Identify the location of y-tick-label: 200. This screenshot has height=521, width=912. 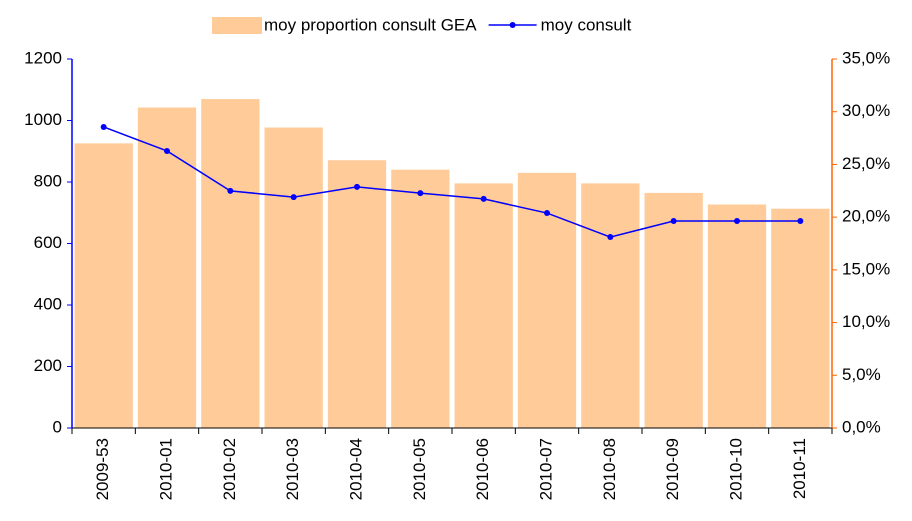
(48, 365).